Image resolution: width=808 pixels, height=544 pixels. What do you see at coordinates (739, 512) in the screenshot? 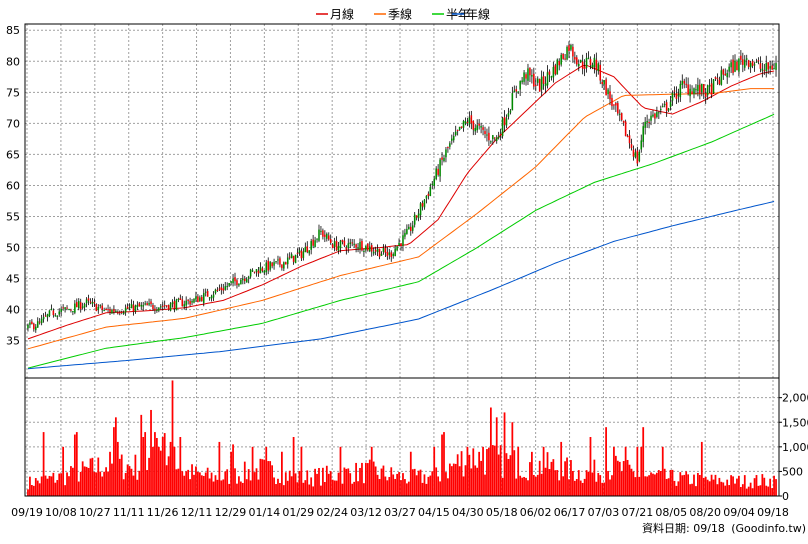
I see `date-tick-label: 09/04` at bounding box center [739, 512].